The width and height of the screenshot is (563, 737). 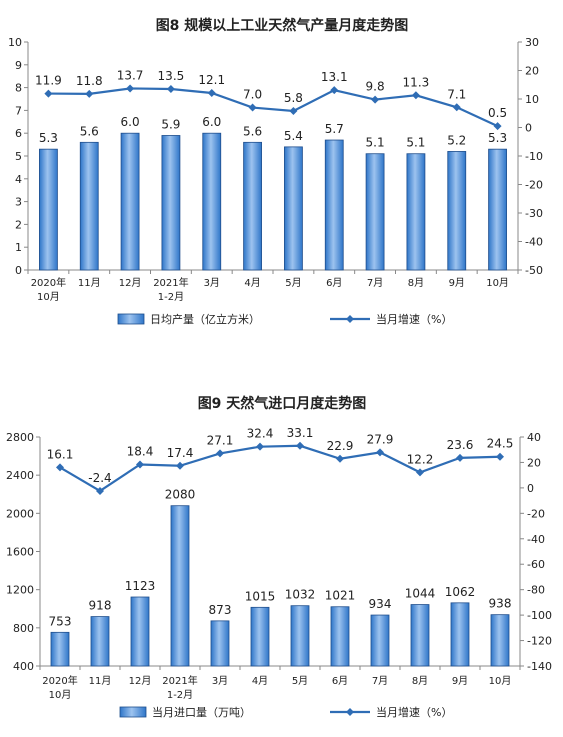 I want to click on bar-label: 5.2, so click(x=456, y=140).